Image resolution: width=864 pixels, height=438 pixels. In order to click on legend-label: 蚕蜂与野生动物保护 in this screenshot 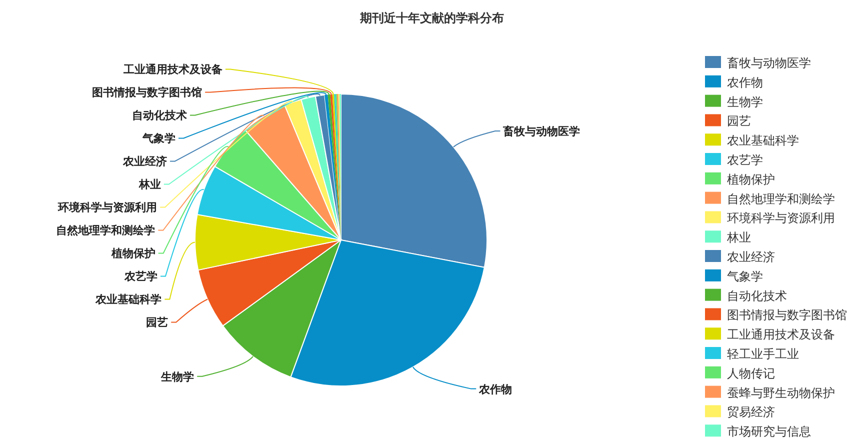, I will do `click(781, 393)`.